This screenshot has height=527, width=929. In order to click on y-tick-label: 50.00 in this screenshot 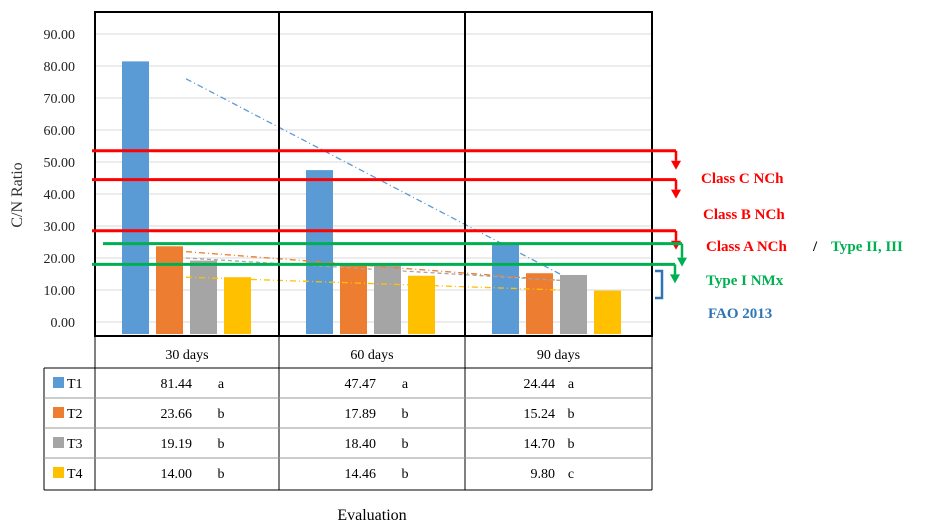, I will do `click(60, 163)`.